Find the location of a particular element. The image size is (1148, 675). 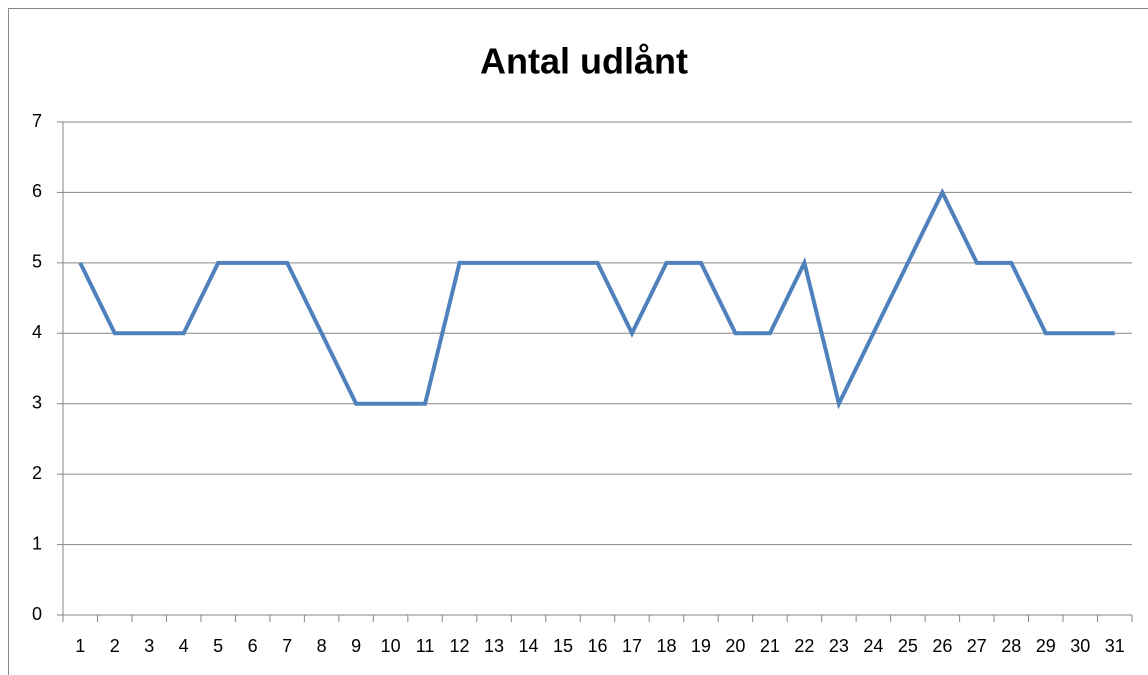

y-tick-label: 0 is located at coordinates (37, 614).